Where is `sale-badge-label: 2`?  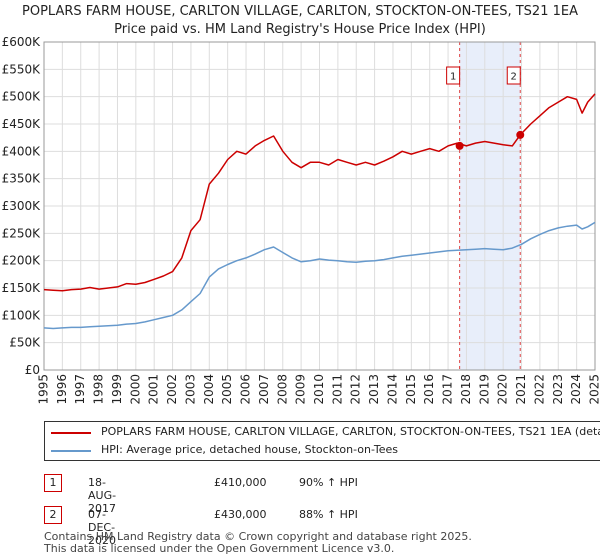 sale-badge-label: 2 is located at coordinates (514, 77).